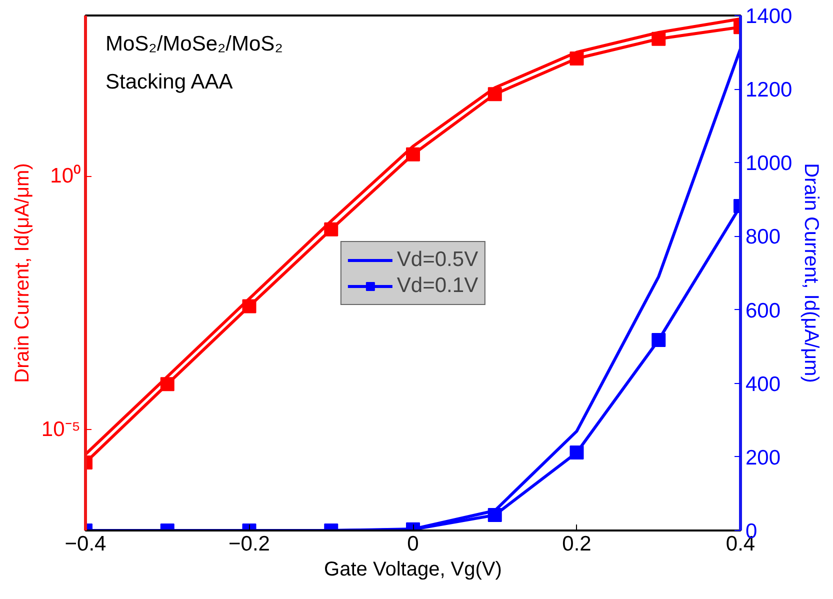  I want to click on y2-tick-label: 1000, so click(769, 164).